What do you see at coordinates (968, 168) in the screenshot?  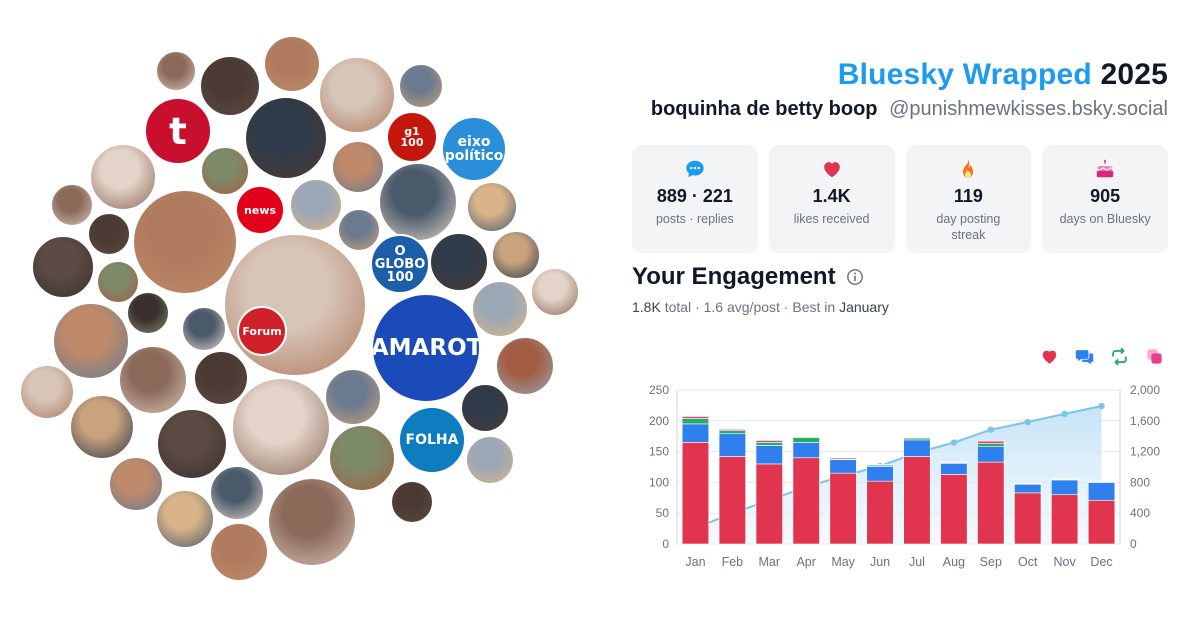 I see `flame-icon` at bounding box center [968, 168].